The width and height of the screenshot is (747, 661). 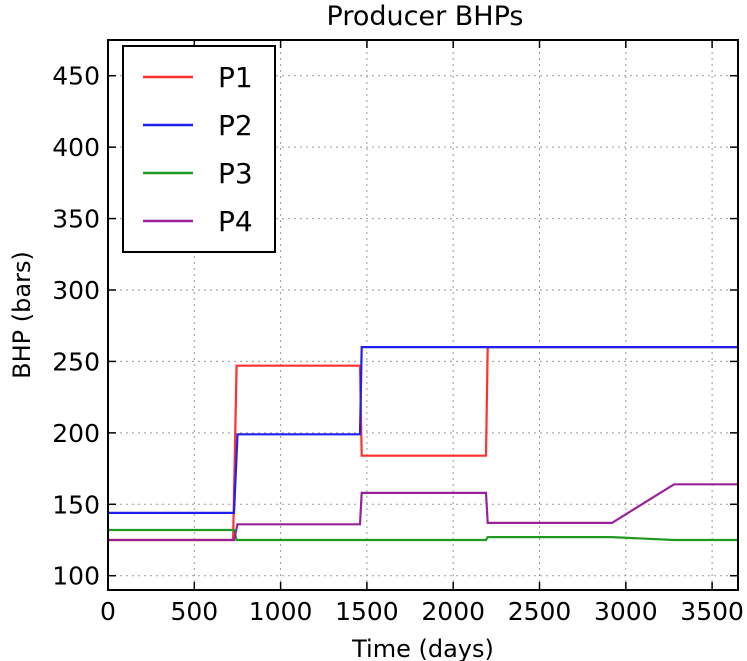 What do you see at coordinates (76, 504) in the screenshot?
I see `y-tick-label: 150` at bounding box center [76, 504].